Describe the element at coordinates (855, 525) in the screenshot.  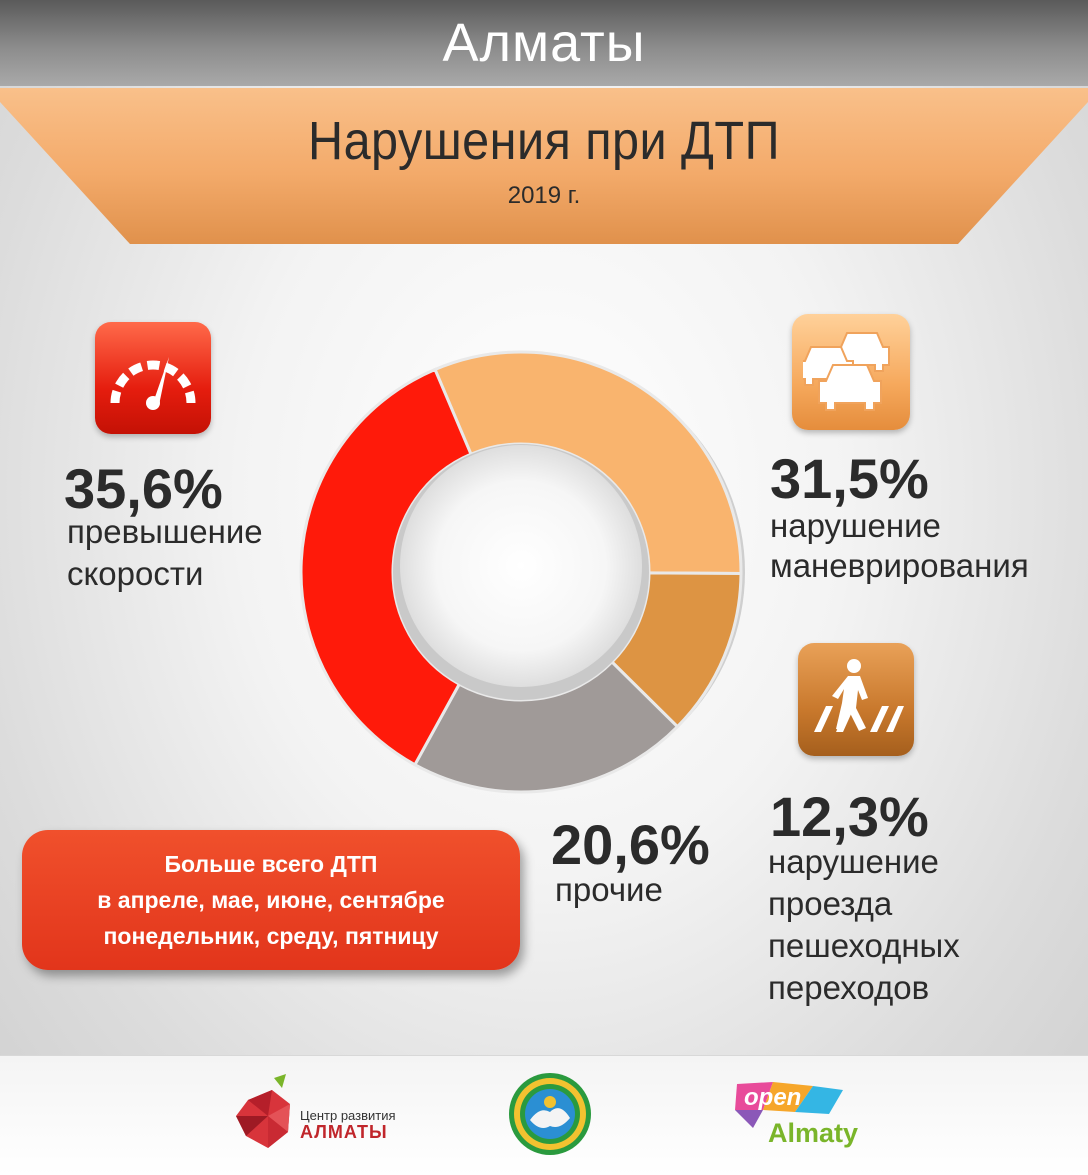
I see `maneuvering-label-line1: нарушение` at that location.